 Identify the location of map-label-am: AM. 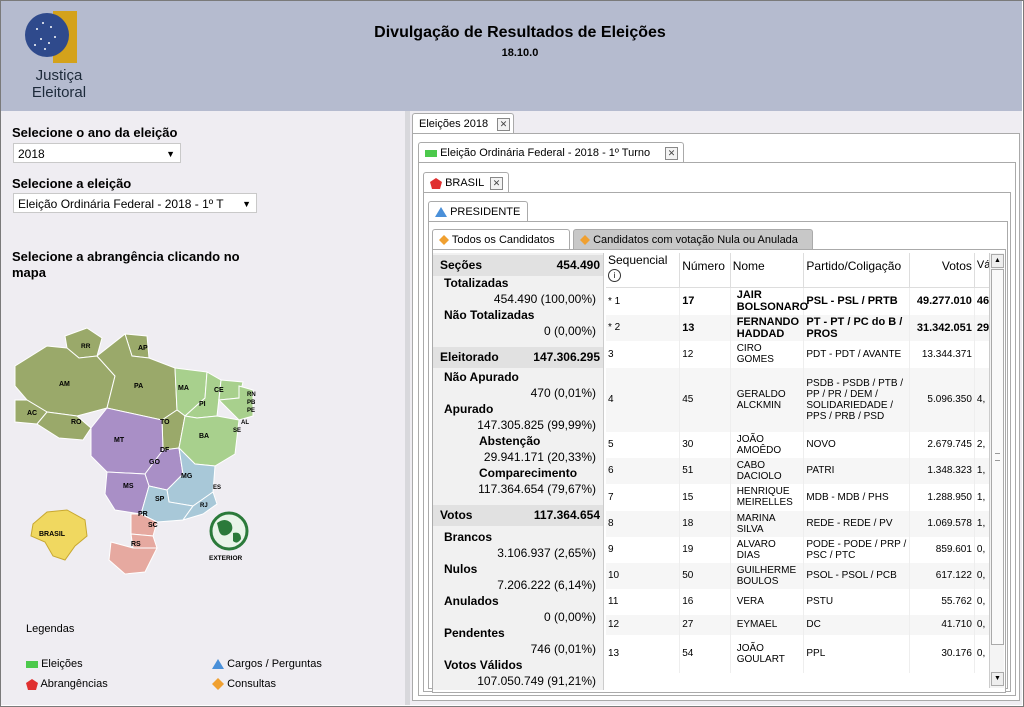
(64, 384).